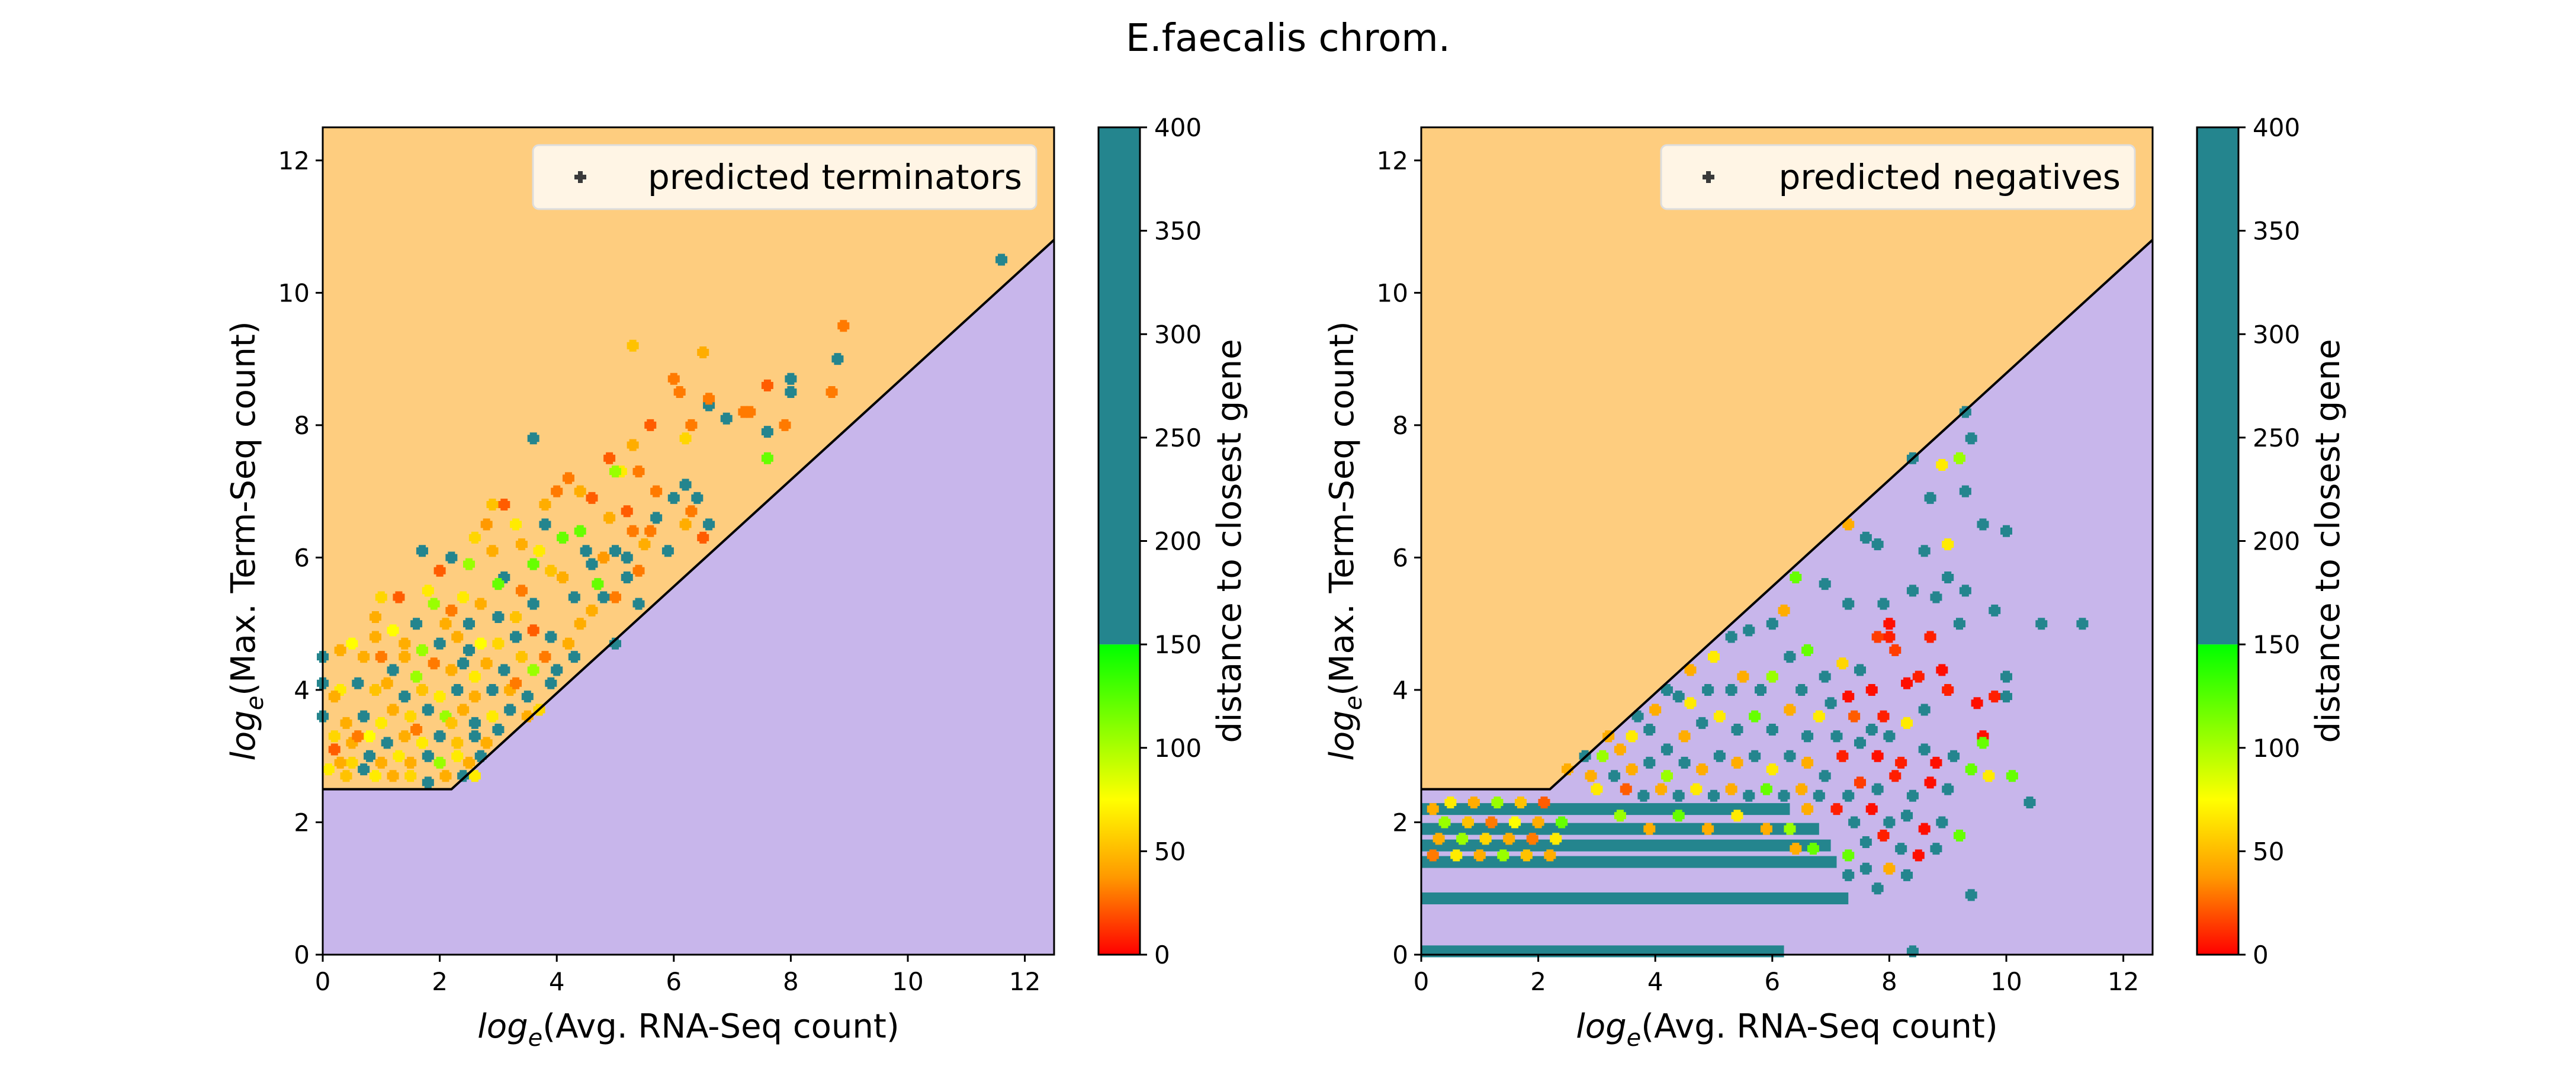 Image resolution: width=2576 pixels, height=1066 pixels. What do you see at coordinates (1786, 1029) in the screenshot?
I see `x-axis-label: loge(Avg. RNA-Seq count)` at bounding box center [1786, 1029].